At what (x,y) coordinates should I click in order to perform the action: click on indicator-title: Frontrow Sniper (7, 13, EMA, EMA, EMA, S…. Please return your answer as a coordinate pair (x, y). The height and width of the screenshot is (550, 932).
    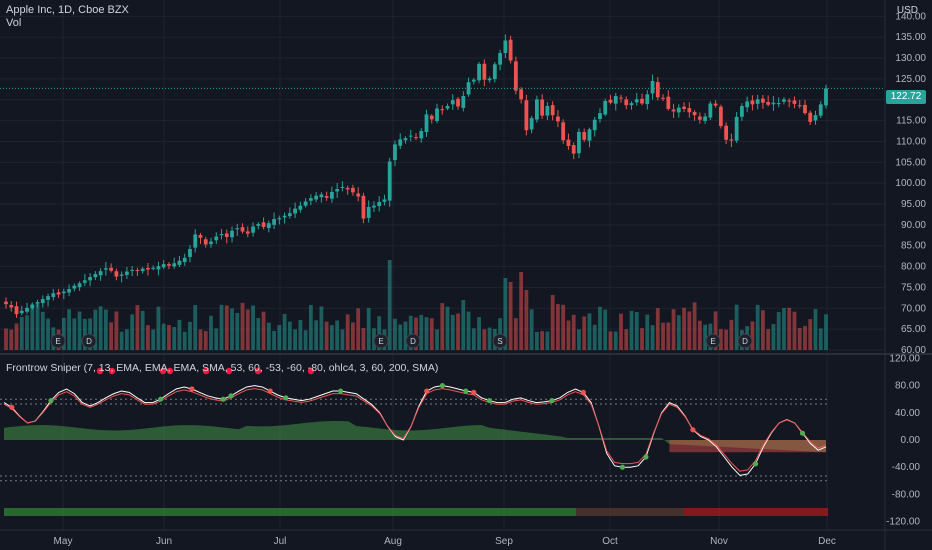
    Looking at the image, I should click on (222, 368).